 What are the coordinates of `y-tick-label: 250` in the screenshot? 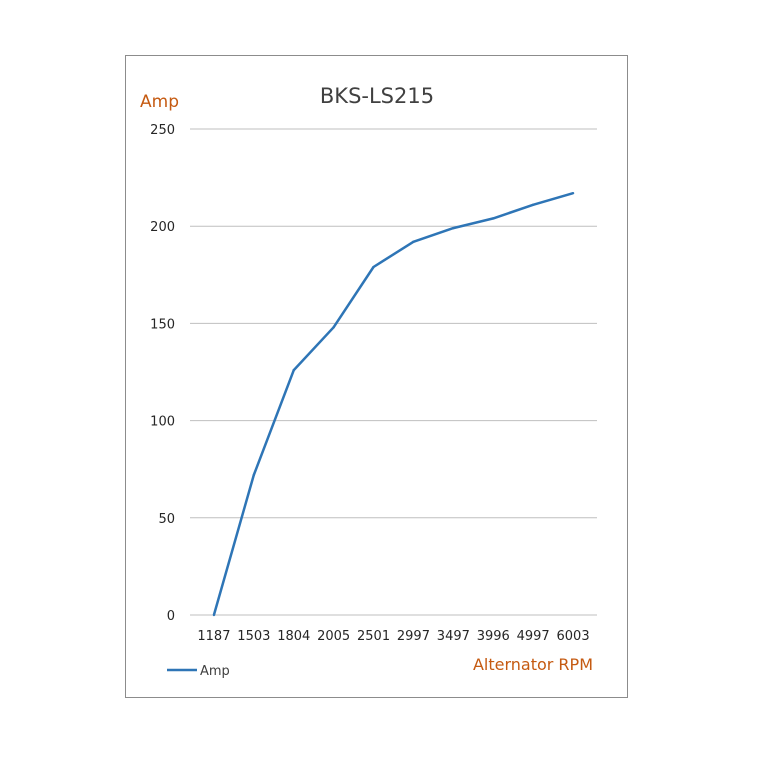 It's located at (162, 130).